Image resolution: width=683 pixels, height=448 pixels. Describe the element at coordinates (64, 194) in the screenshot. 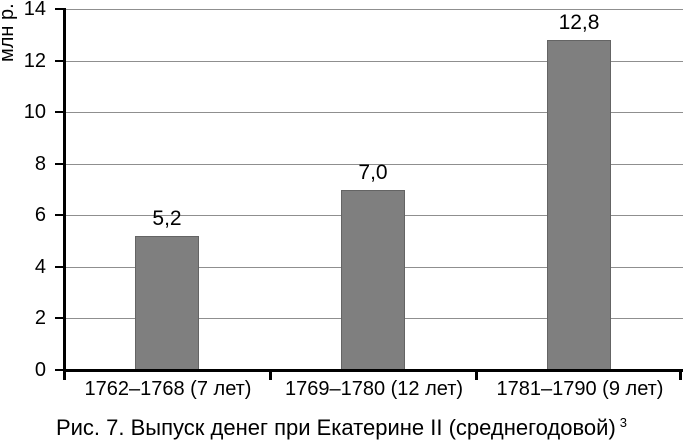

I see `y-axis-line` at that location.